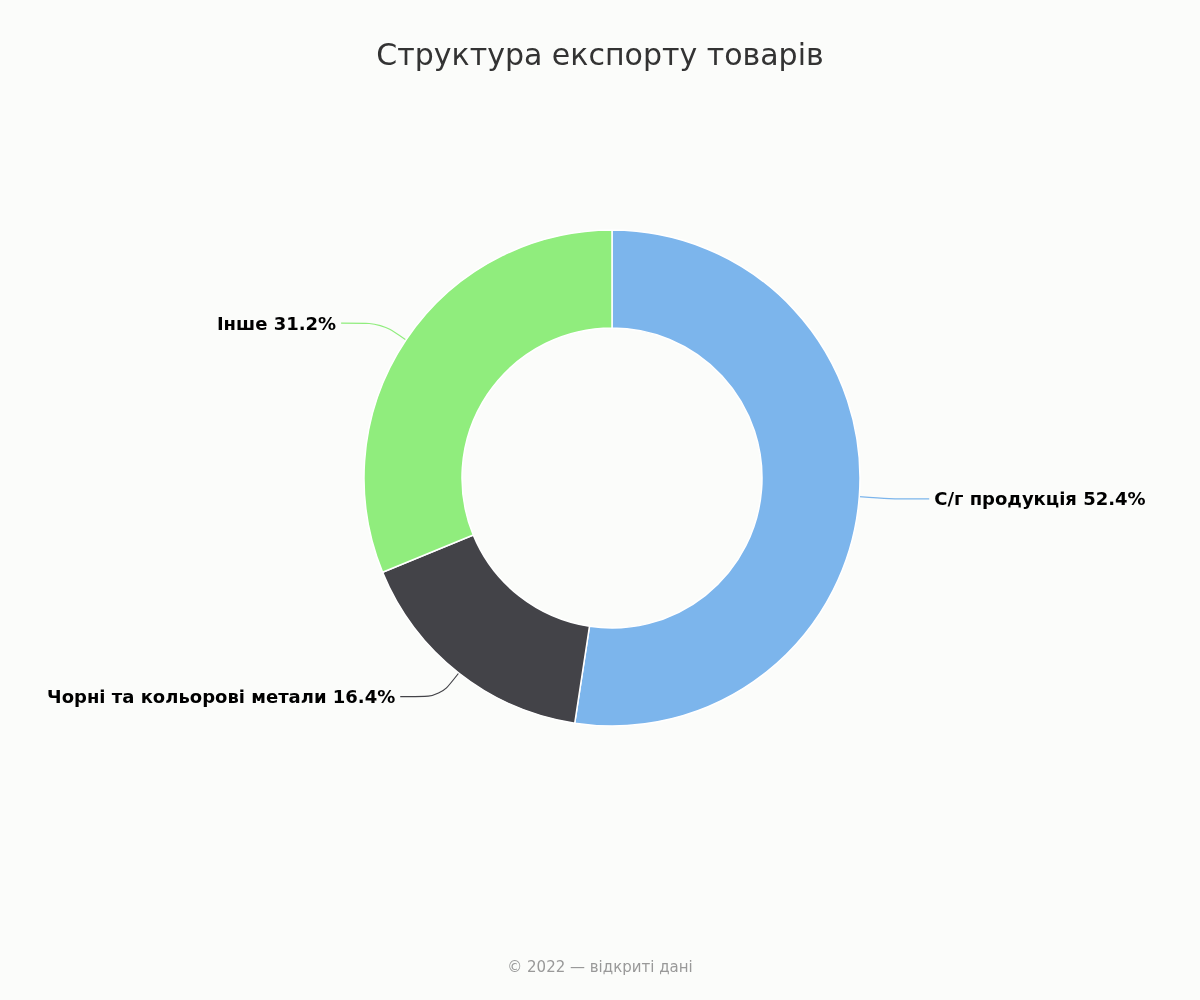  Describe the element at coordinates (1040, 499) in the screenshot. I see `slice-label: С/г продукція 52.4%` at that location.